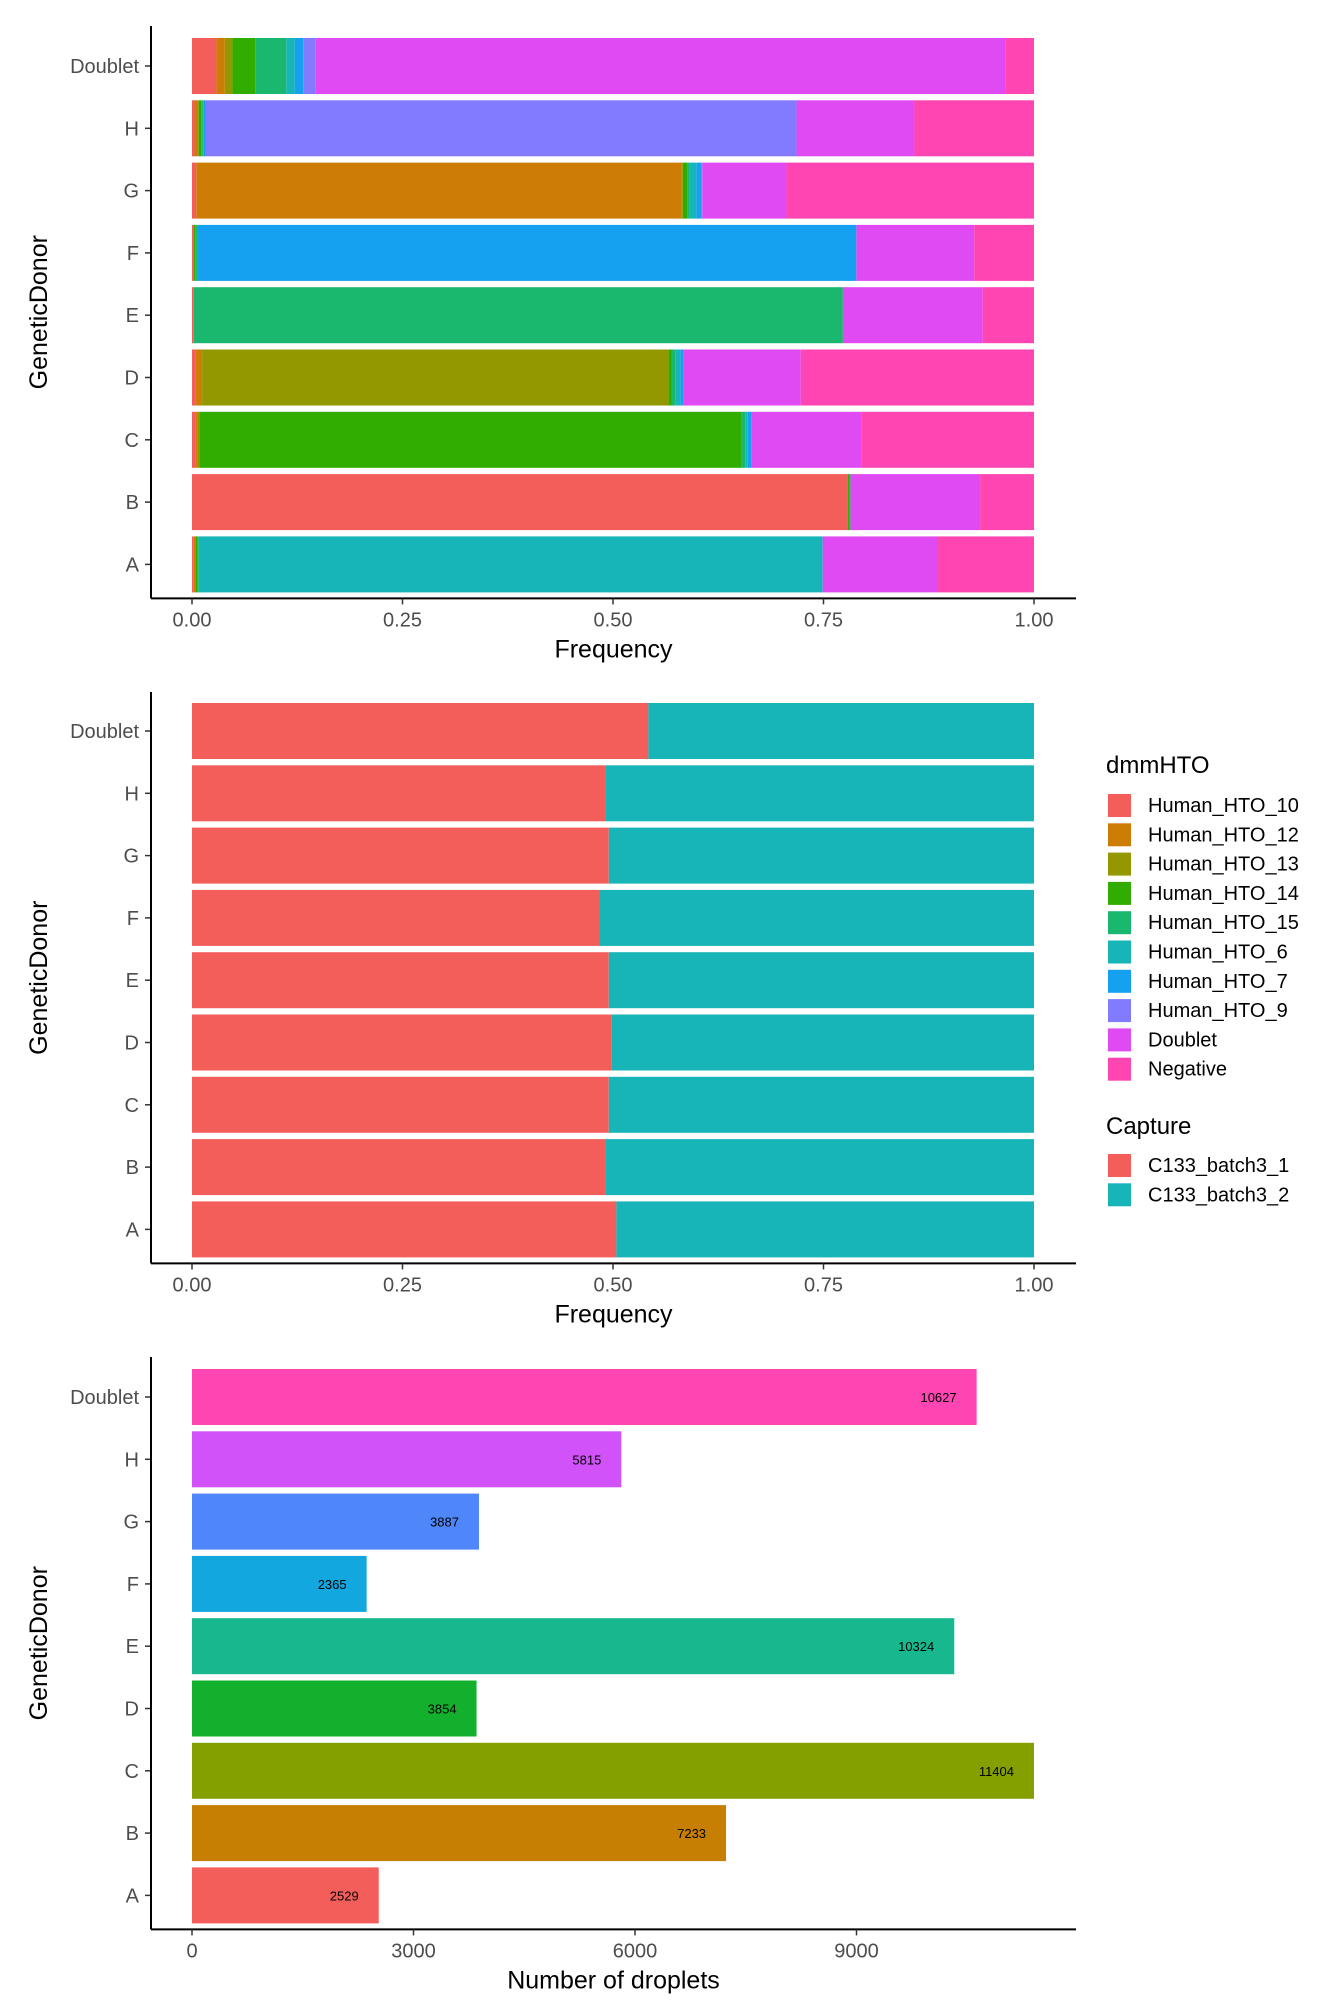 The width and height of the screenshot is (1344, 2016). Describe the element at coordinates (1158, 765) in the screenshot. I see `legend-title: dmmHTO` at that location.